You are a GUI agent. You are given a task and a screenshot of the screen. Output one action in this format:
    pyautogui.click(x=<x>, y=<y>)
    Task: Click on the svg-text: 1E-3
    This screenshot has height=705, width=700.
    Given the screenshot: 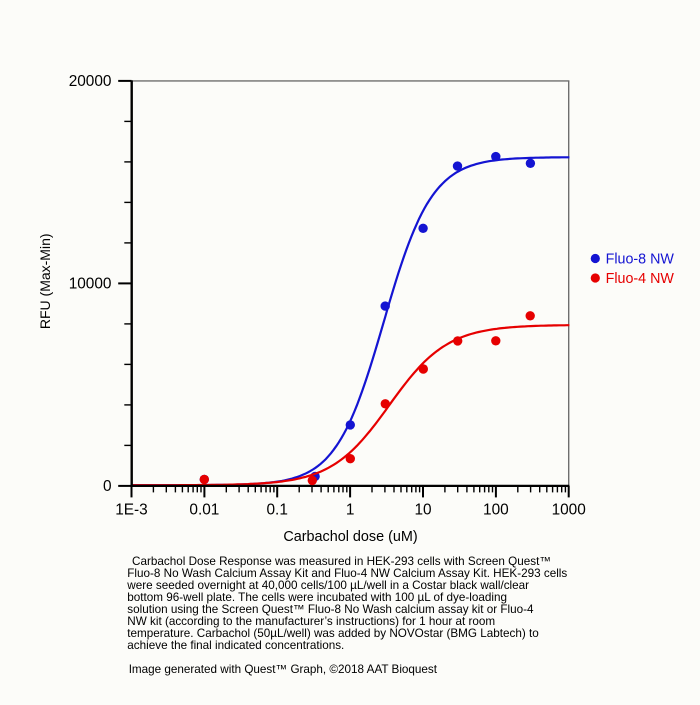 What is the action you would take?
    pyautogui.click(x=131, y=509)
    